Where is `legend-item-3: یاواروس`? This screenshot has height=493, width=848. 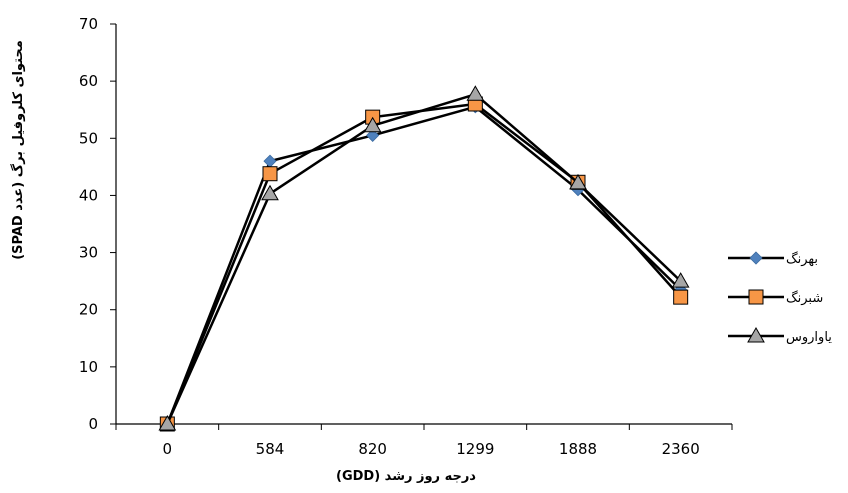
legend-item-3: یاواروس is located at coordinates (780, 335).